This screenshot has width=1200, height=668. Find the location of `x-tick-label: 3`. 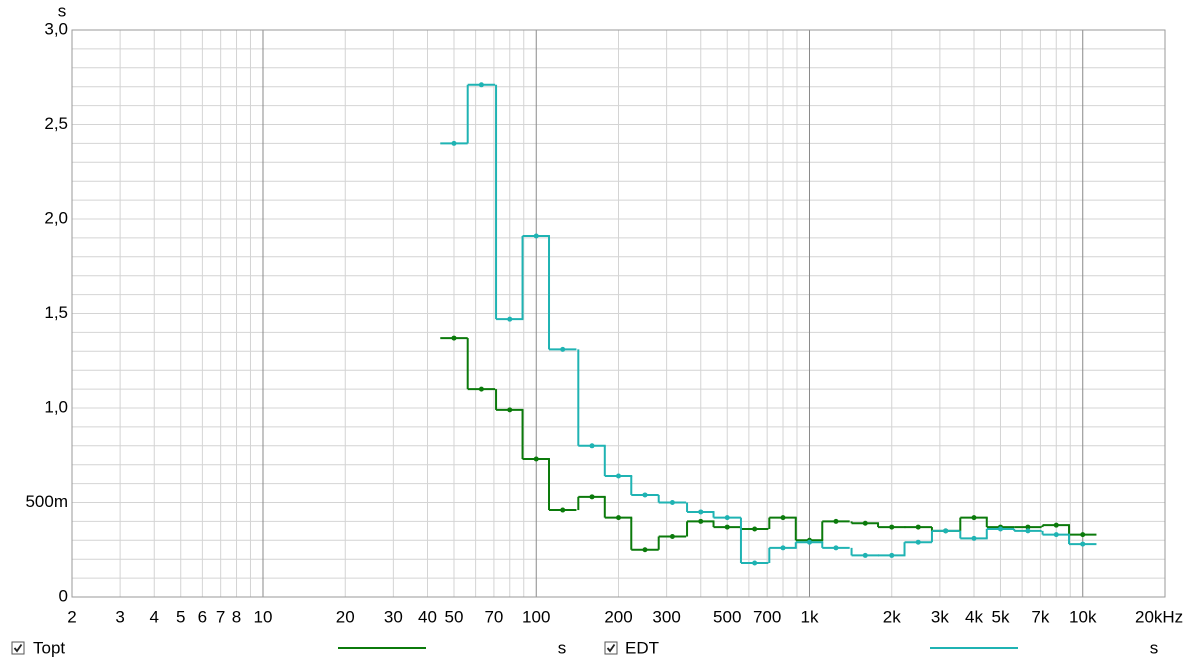

x-tick-label: 3 is located at coordinates (119, 616).